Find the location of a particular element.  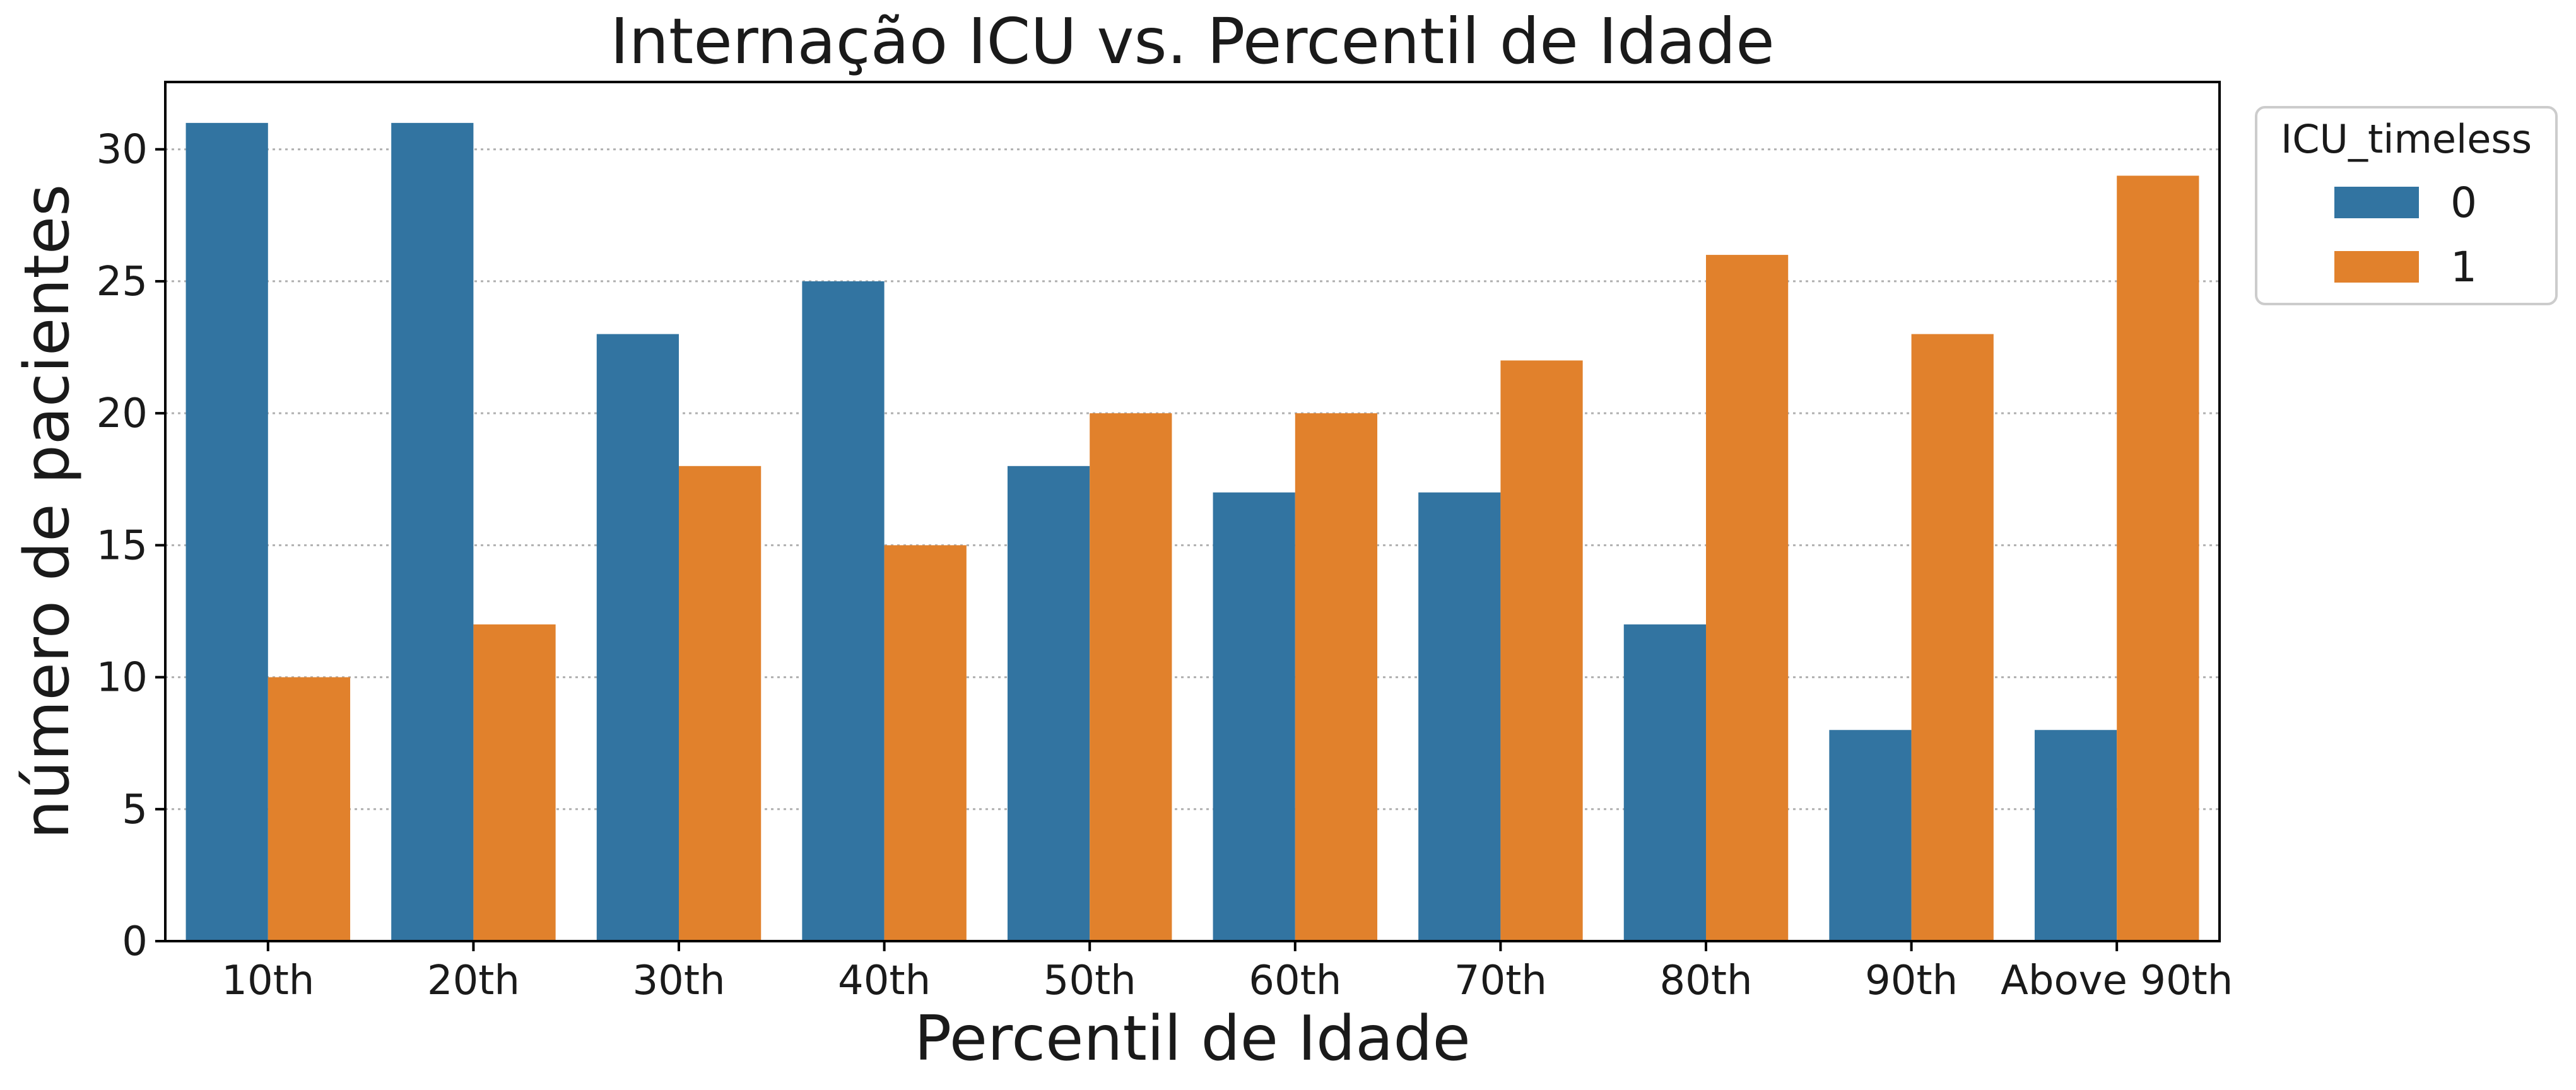

x-tick-label: 80th is located at coordinates (1705, 981).